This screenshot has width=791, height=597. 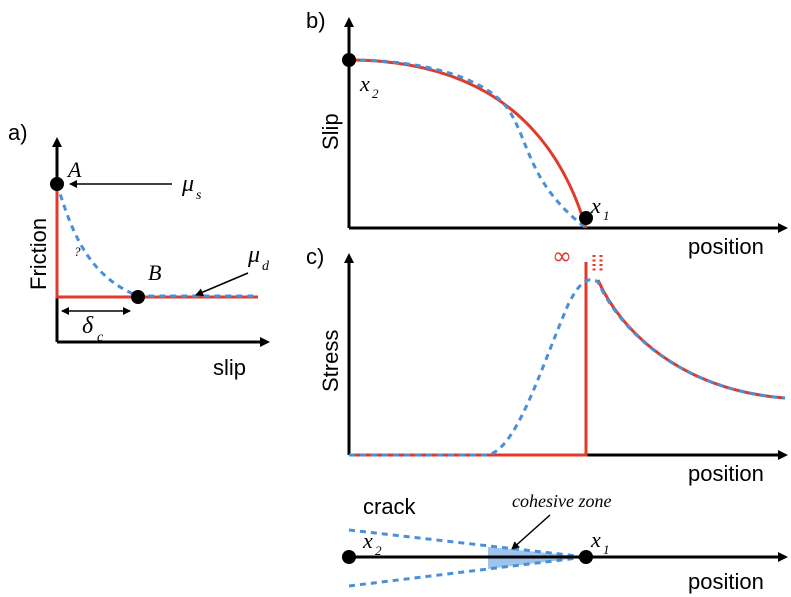 I want to click on panel-b-x-label: position, so click(x=726, y=246).